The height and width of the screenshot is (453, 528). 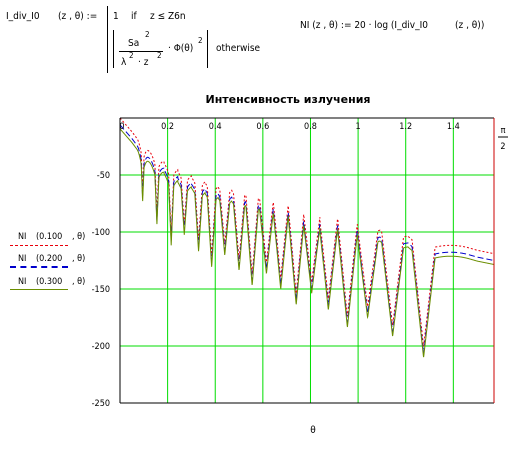 I want to click on frac-denominator-rest: · z, so click(x=143, y=62).